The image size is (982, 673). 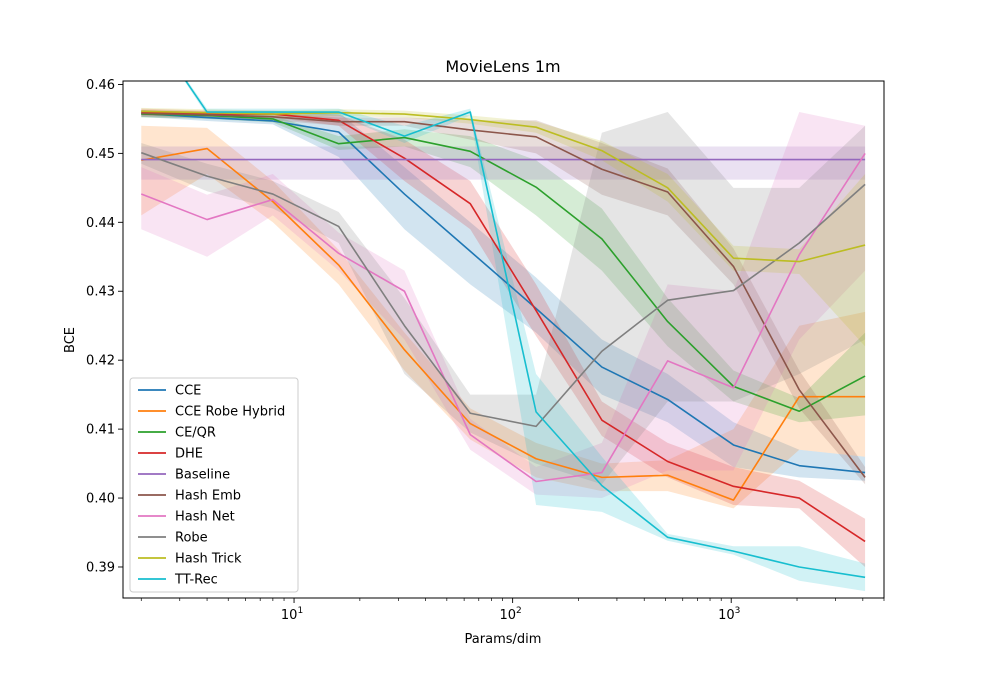 I want to click on y-tick-label: 0.43, so click(x=100, y=292).